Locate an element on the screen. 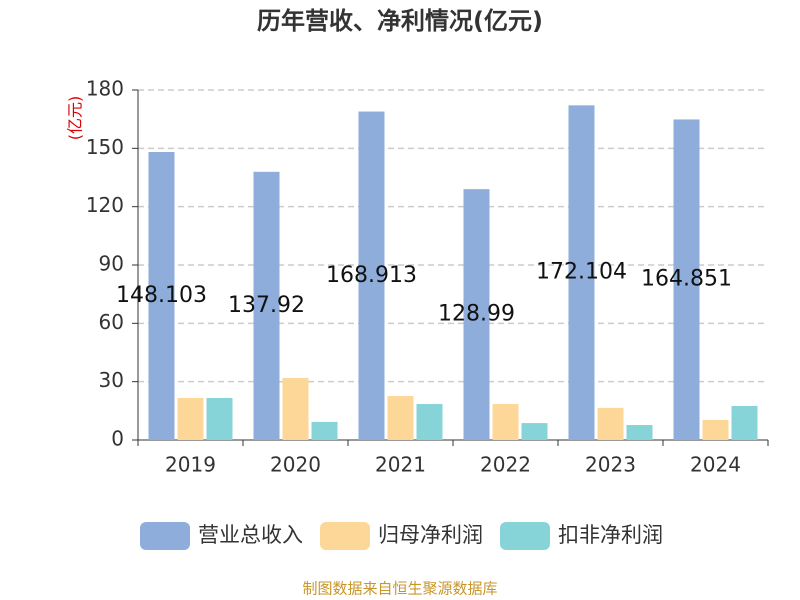  legend-label: 扣非净利润 is located at coordinates (610, 535).